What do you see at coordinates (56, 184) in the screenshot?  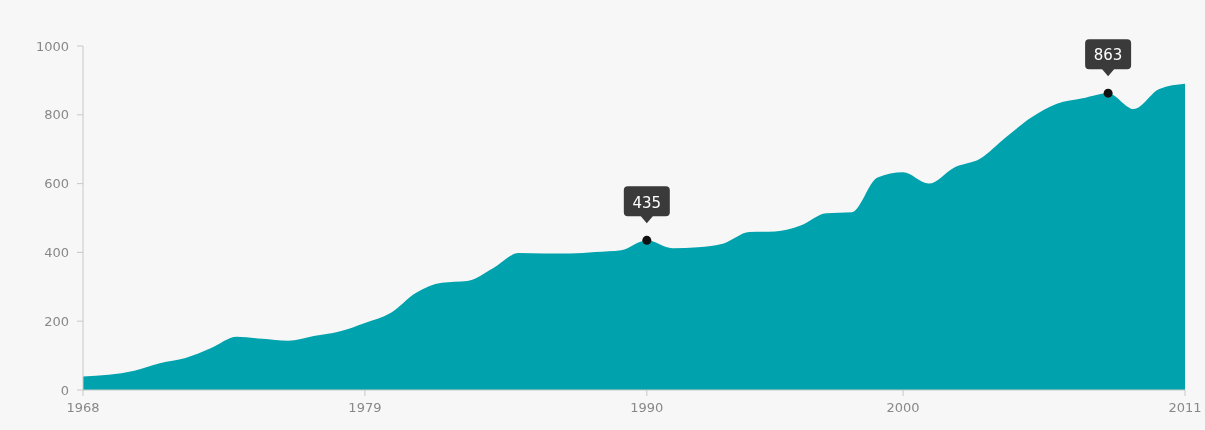 I see `y-tick-label: 600` at bounding box center [56, 184].